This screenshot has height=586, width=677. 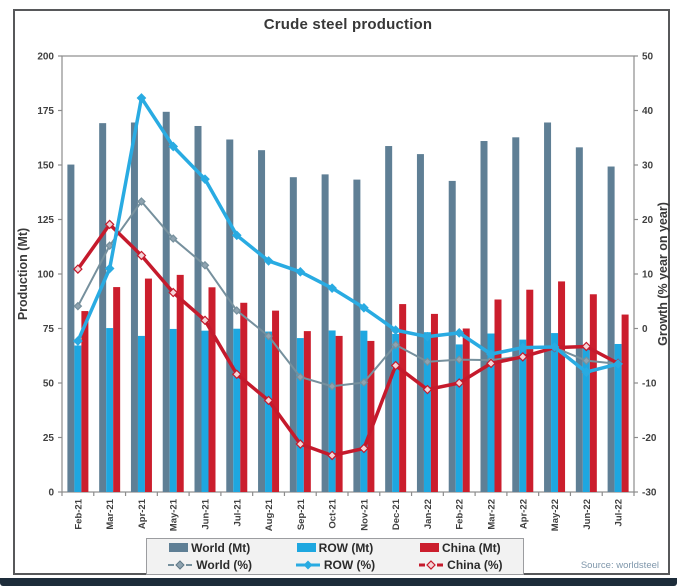 I want to click on svg-text: Jul-21, so click(x=237, y=512).